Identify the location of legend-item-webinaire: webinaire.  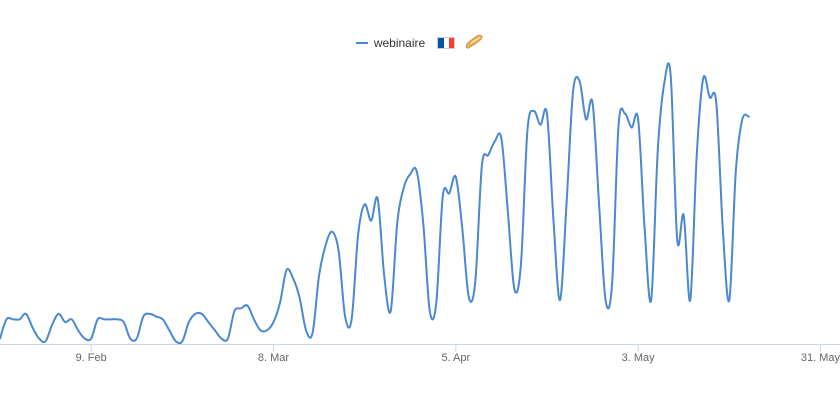
(419, 43).